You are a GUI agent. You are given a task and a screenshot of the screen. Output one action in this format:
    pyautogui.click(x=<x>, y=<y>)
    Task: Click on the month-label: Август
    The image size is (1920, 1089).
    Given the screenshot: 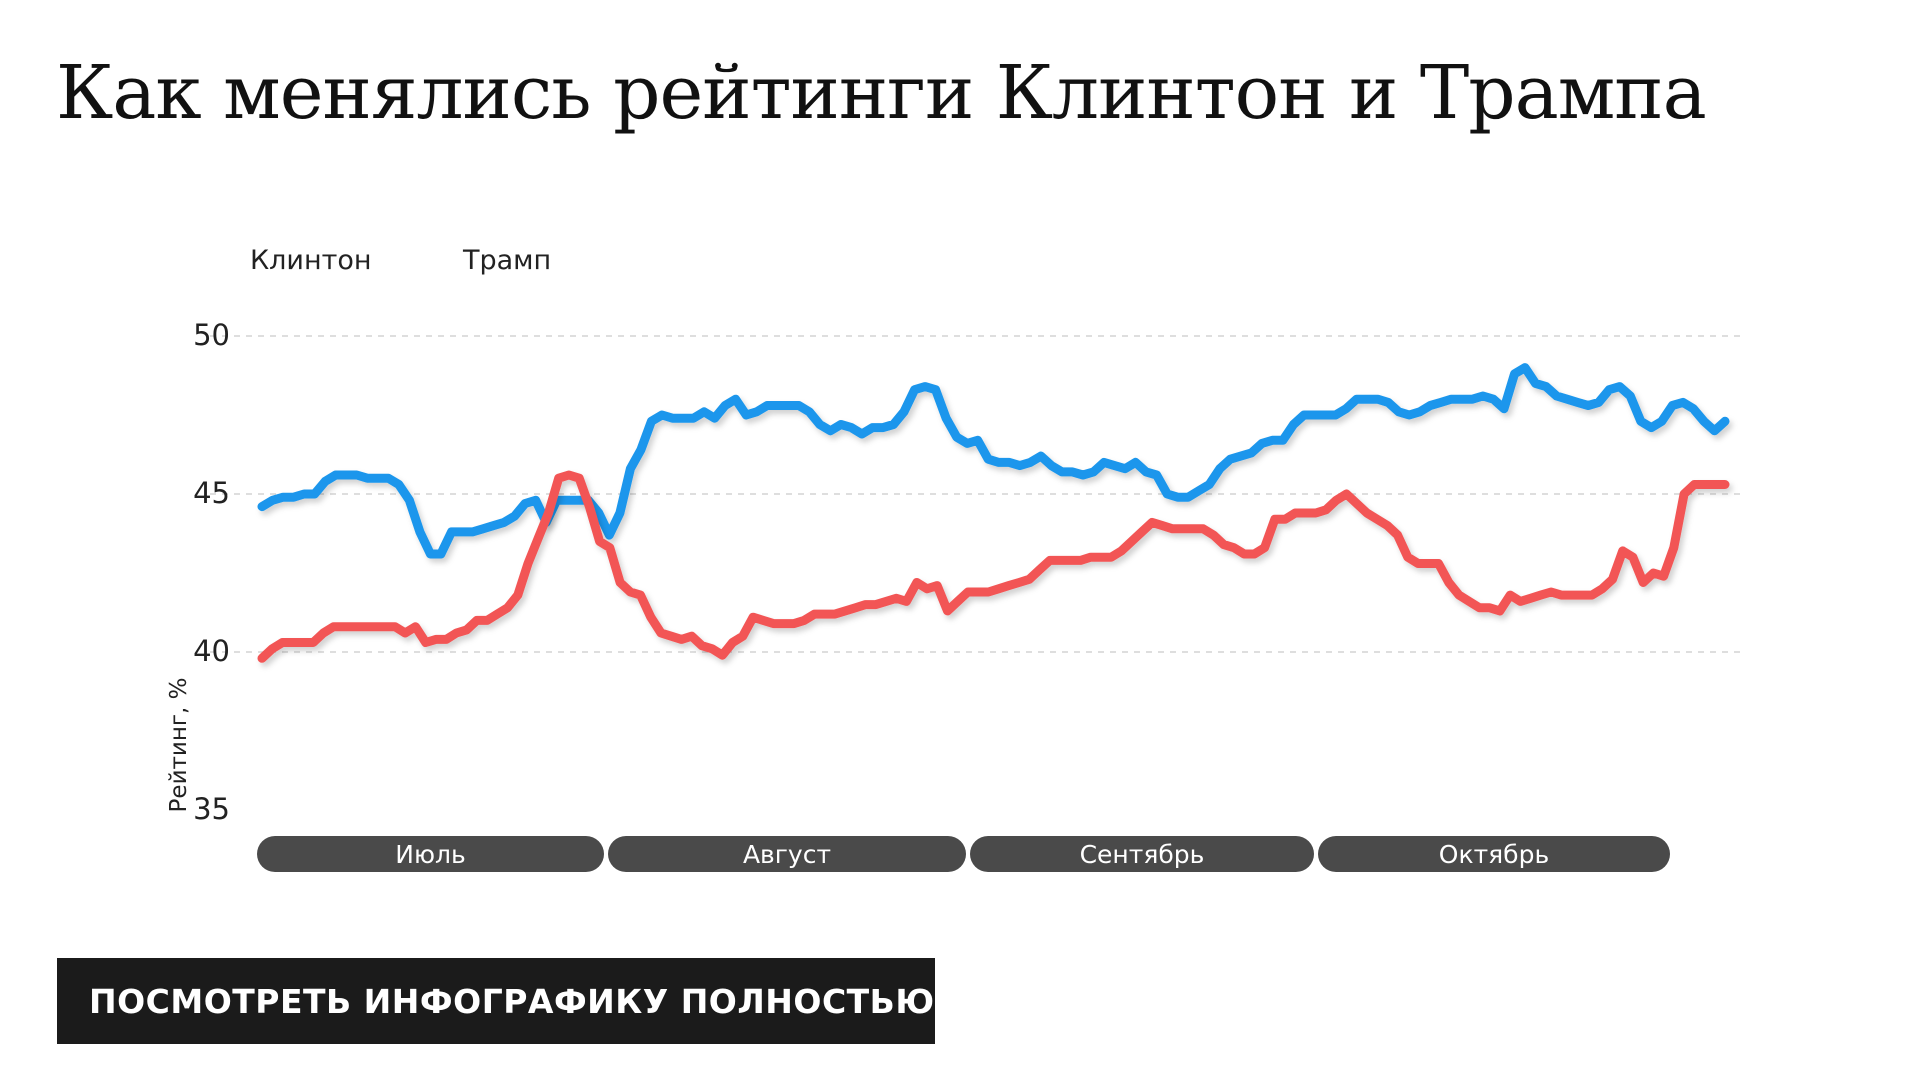 What is the action you would take?
    pyautogui.click(x=787, y=854)
    